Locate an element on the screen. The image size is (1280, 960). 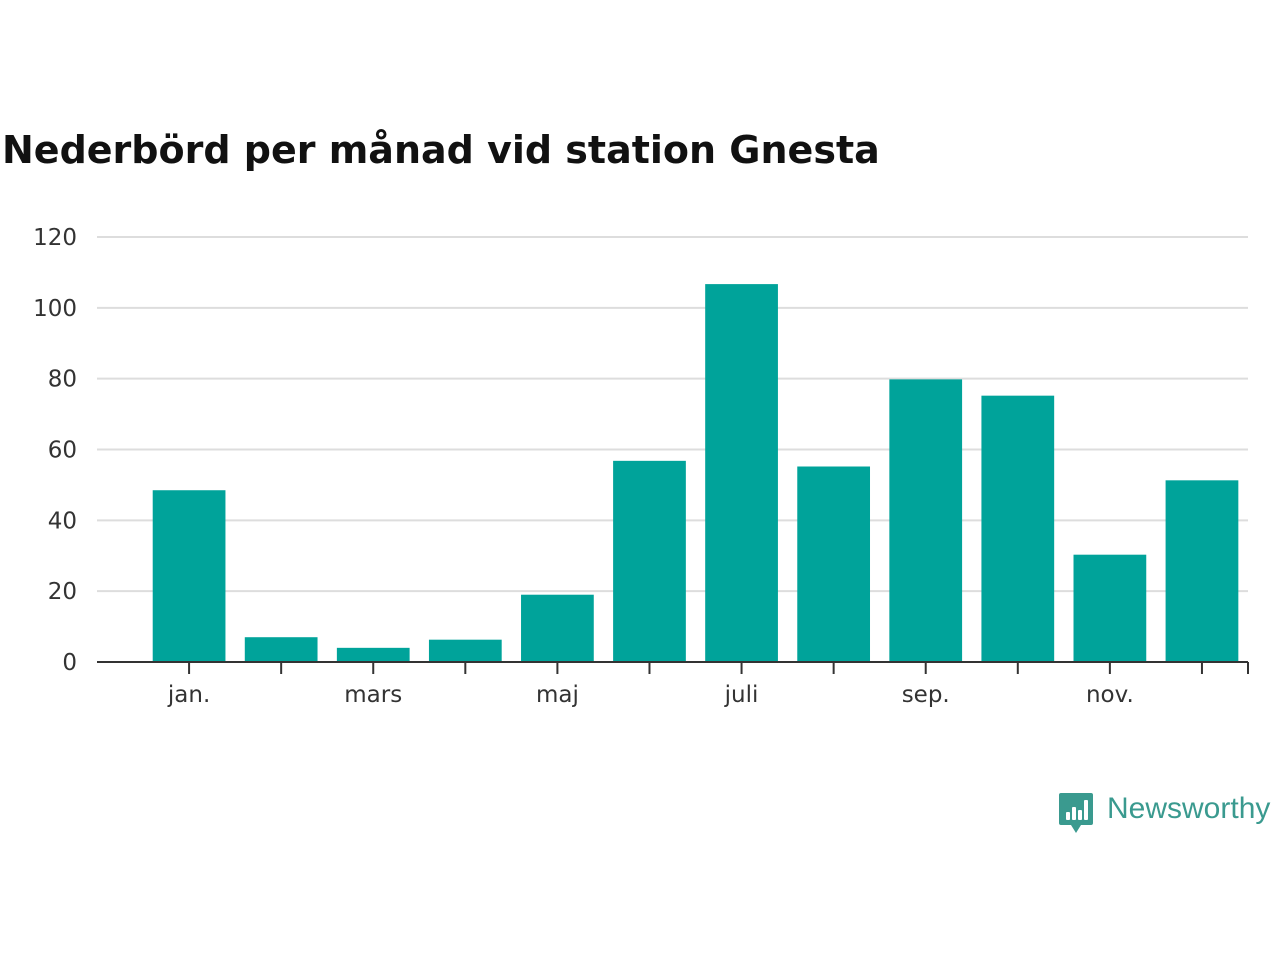
x-axis-ticks: jan. mars maj juli sep. nov. is located at coordinates (708, 685).